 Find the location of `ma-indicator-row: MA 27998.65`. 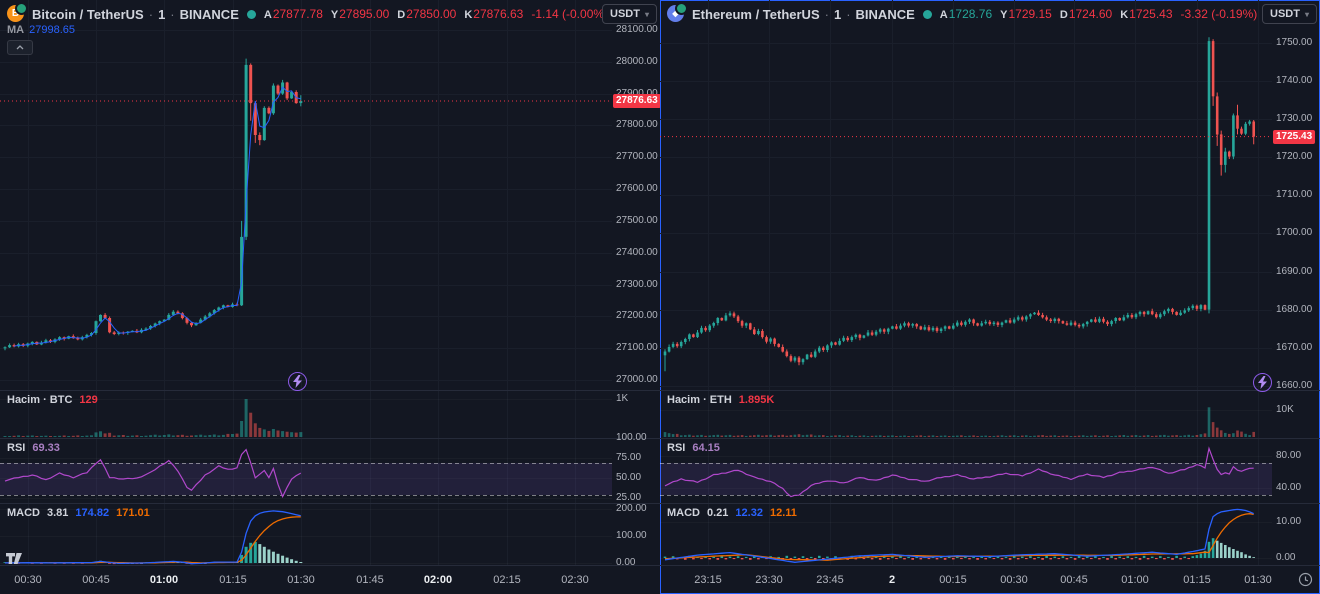

ma-indicator-row: MA 27998.65 is located at coordinates (41, 30).